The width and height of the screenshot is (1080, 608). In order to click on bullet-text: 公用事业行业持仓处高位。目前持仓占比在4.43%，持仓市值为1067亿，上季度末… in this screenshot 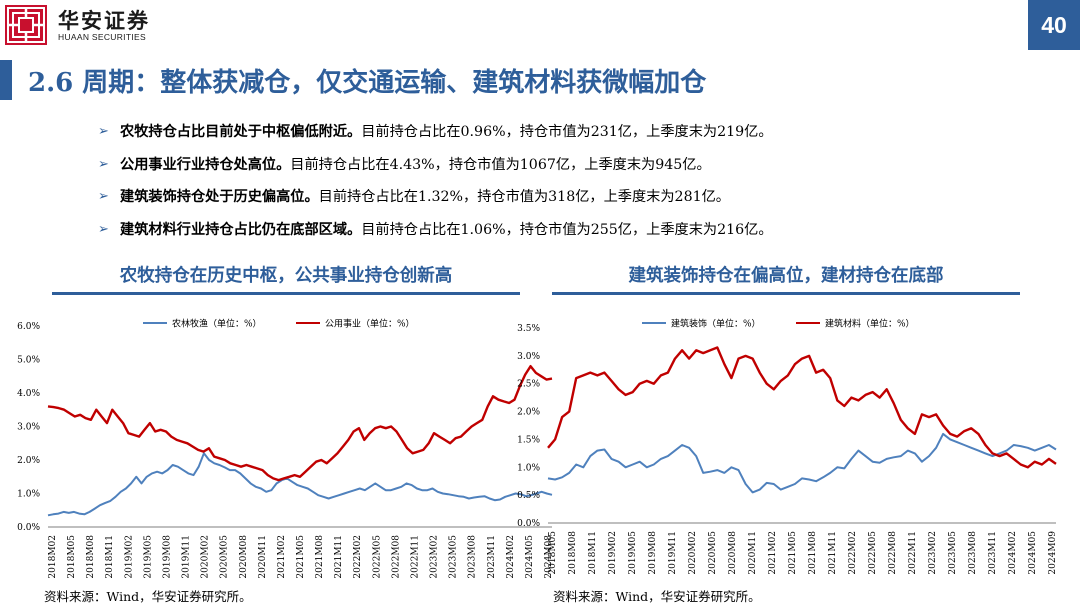, I will do `click(415, 164)`.